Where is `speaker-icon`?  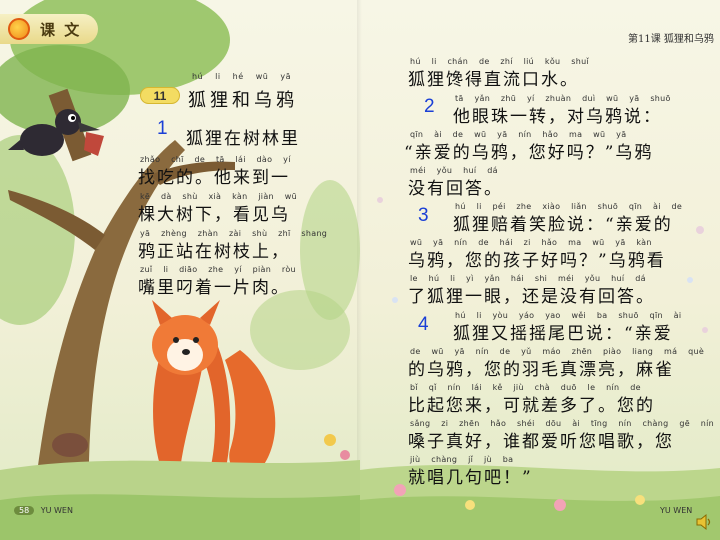 speaker-icon is located at coordinates (704, 522).